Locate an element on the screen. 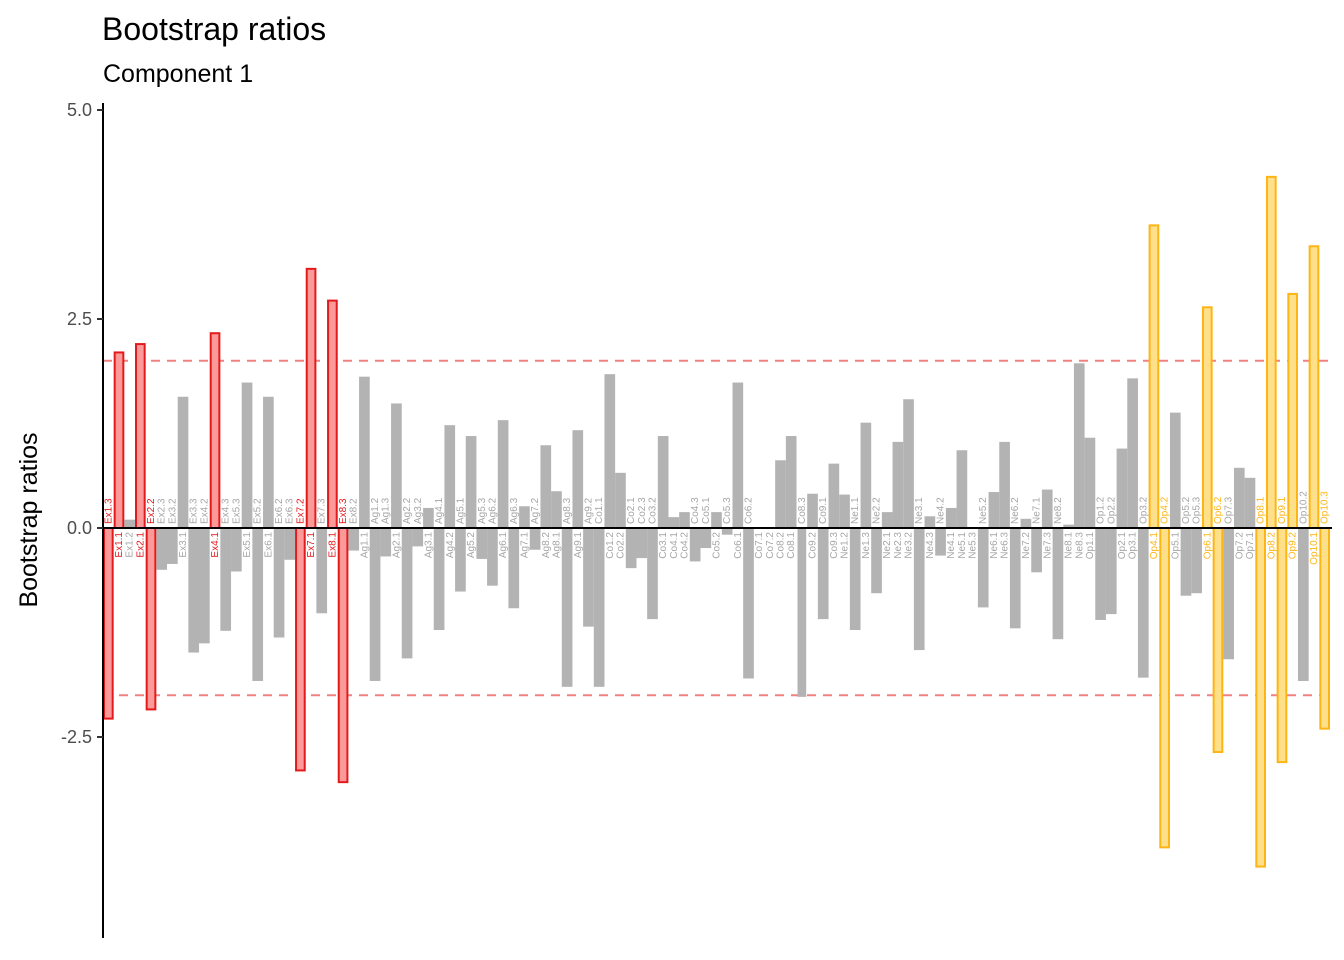 The width and height of the screenshot is (1344, 960). bar-label-Co7.2: Co7.2 is located at coordinates (770, 545).